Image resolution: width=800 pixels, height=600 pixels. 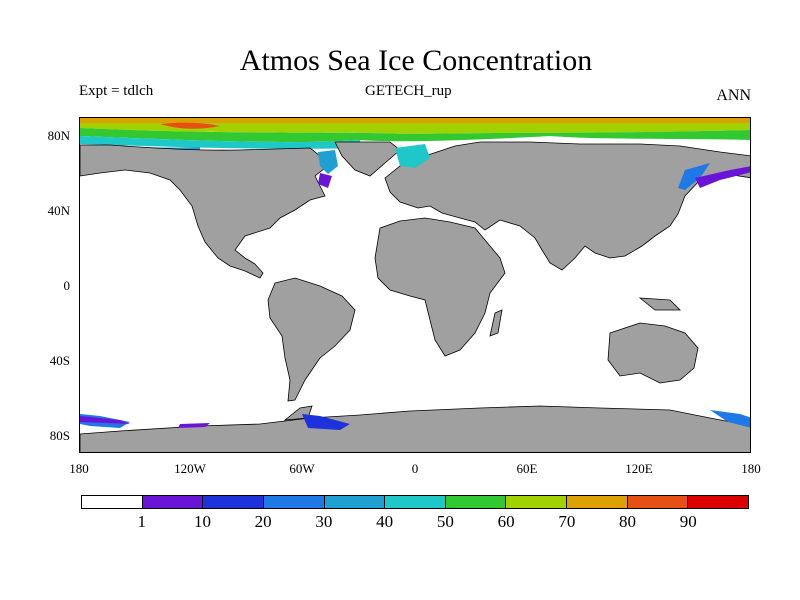 I want to click on south-america, so click(x=311, y=339).